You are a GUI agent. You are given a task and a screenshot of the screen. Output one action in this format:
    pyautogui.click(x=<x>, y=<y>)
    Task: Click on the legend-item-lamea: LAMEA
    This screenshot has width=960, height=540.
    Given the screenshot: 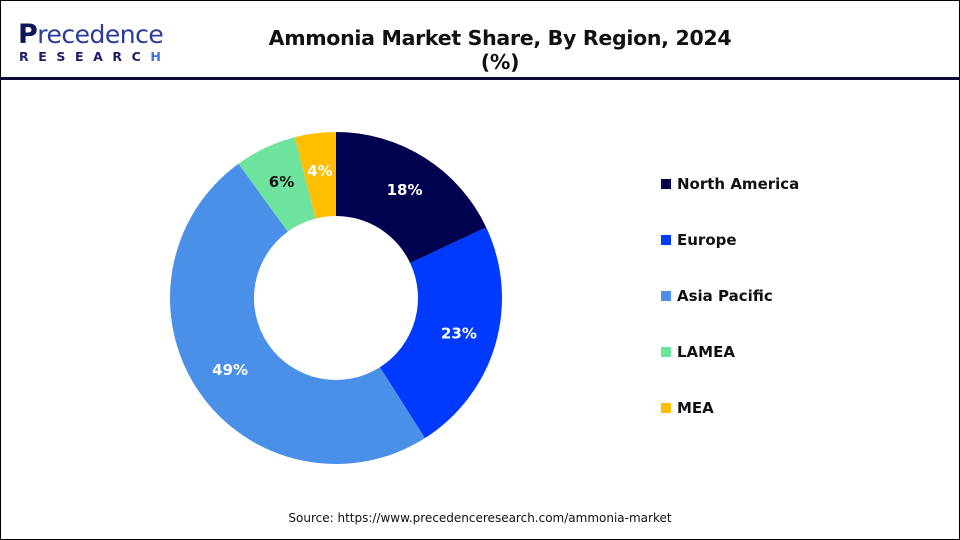 What is the action you would take?
    pyautogui.click(x=698, y=352)
    